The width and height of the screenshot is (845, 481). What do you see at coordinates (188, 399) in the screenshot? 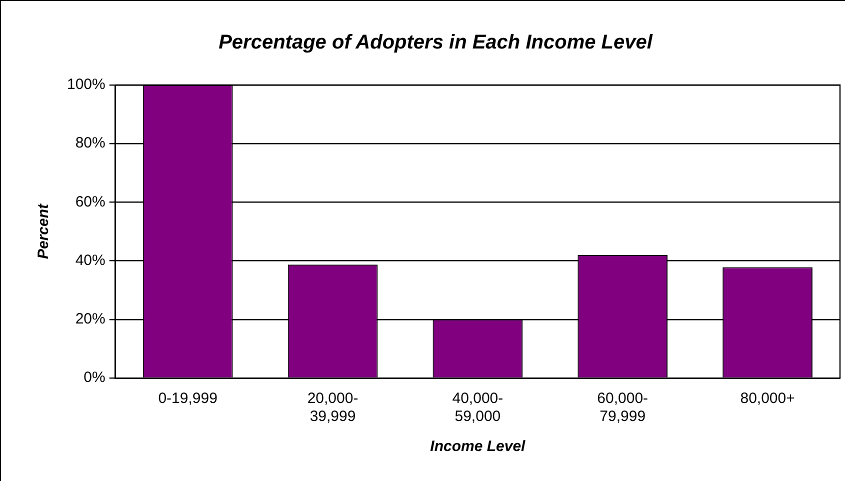
I see `x-tick-label: 0-19,999` at bounding box center [188, 399].